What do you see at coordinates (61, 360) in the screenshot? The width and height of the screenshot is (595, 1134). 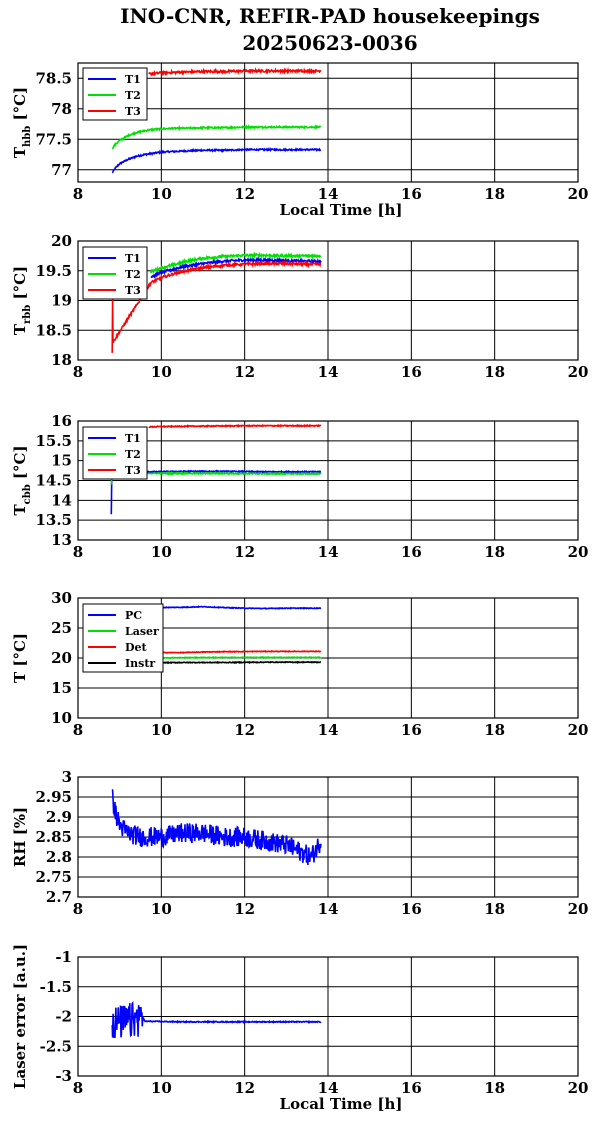 I see `y-tick-label: 18` at bounding box center [61, 360].